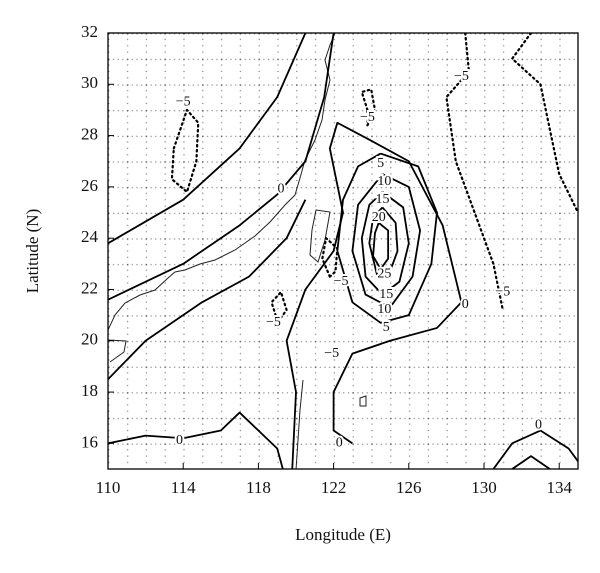 This screenshot has height=573, width=600. What do you see at coordinates (108, 487) in the screenshot?
I see `x-tick-label: 110` at bounding box center [108, 487].